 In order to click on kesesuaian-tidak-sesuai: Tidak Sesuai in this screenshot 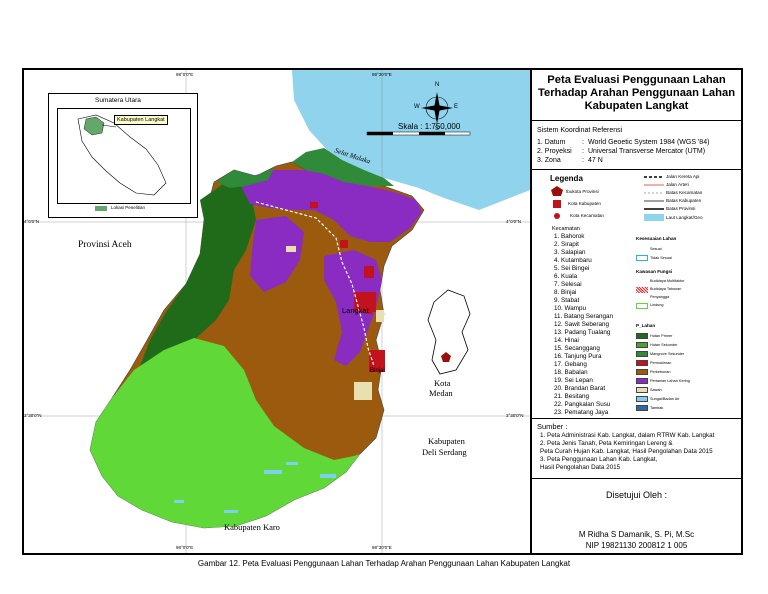, I will do `click(661, 258)`.